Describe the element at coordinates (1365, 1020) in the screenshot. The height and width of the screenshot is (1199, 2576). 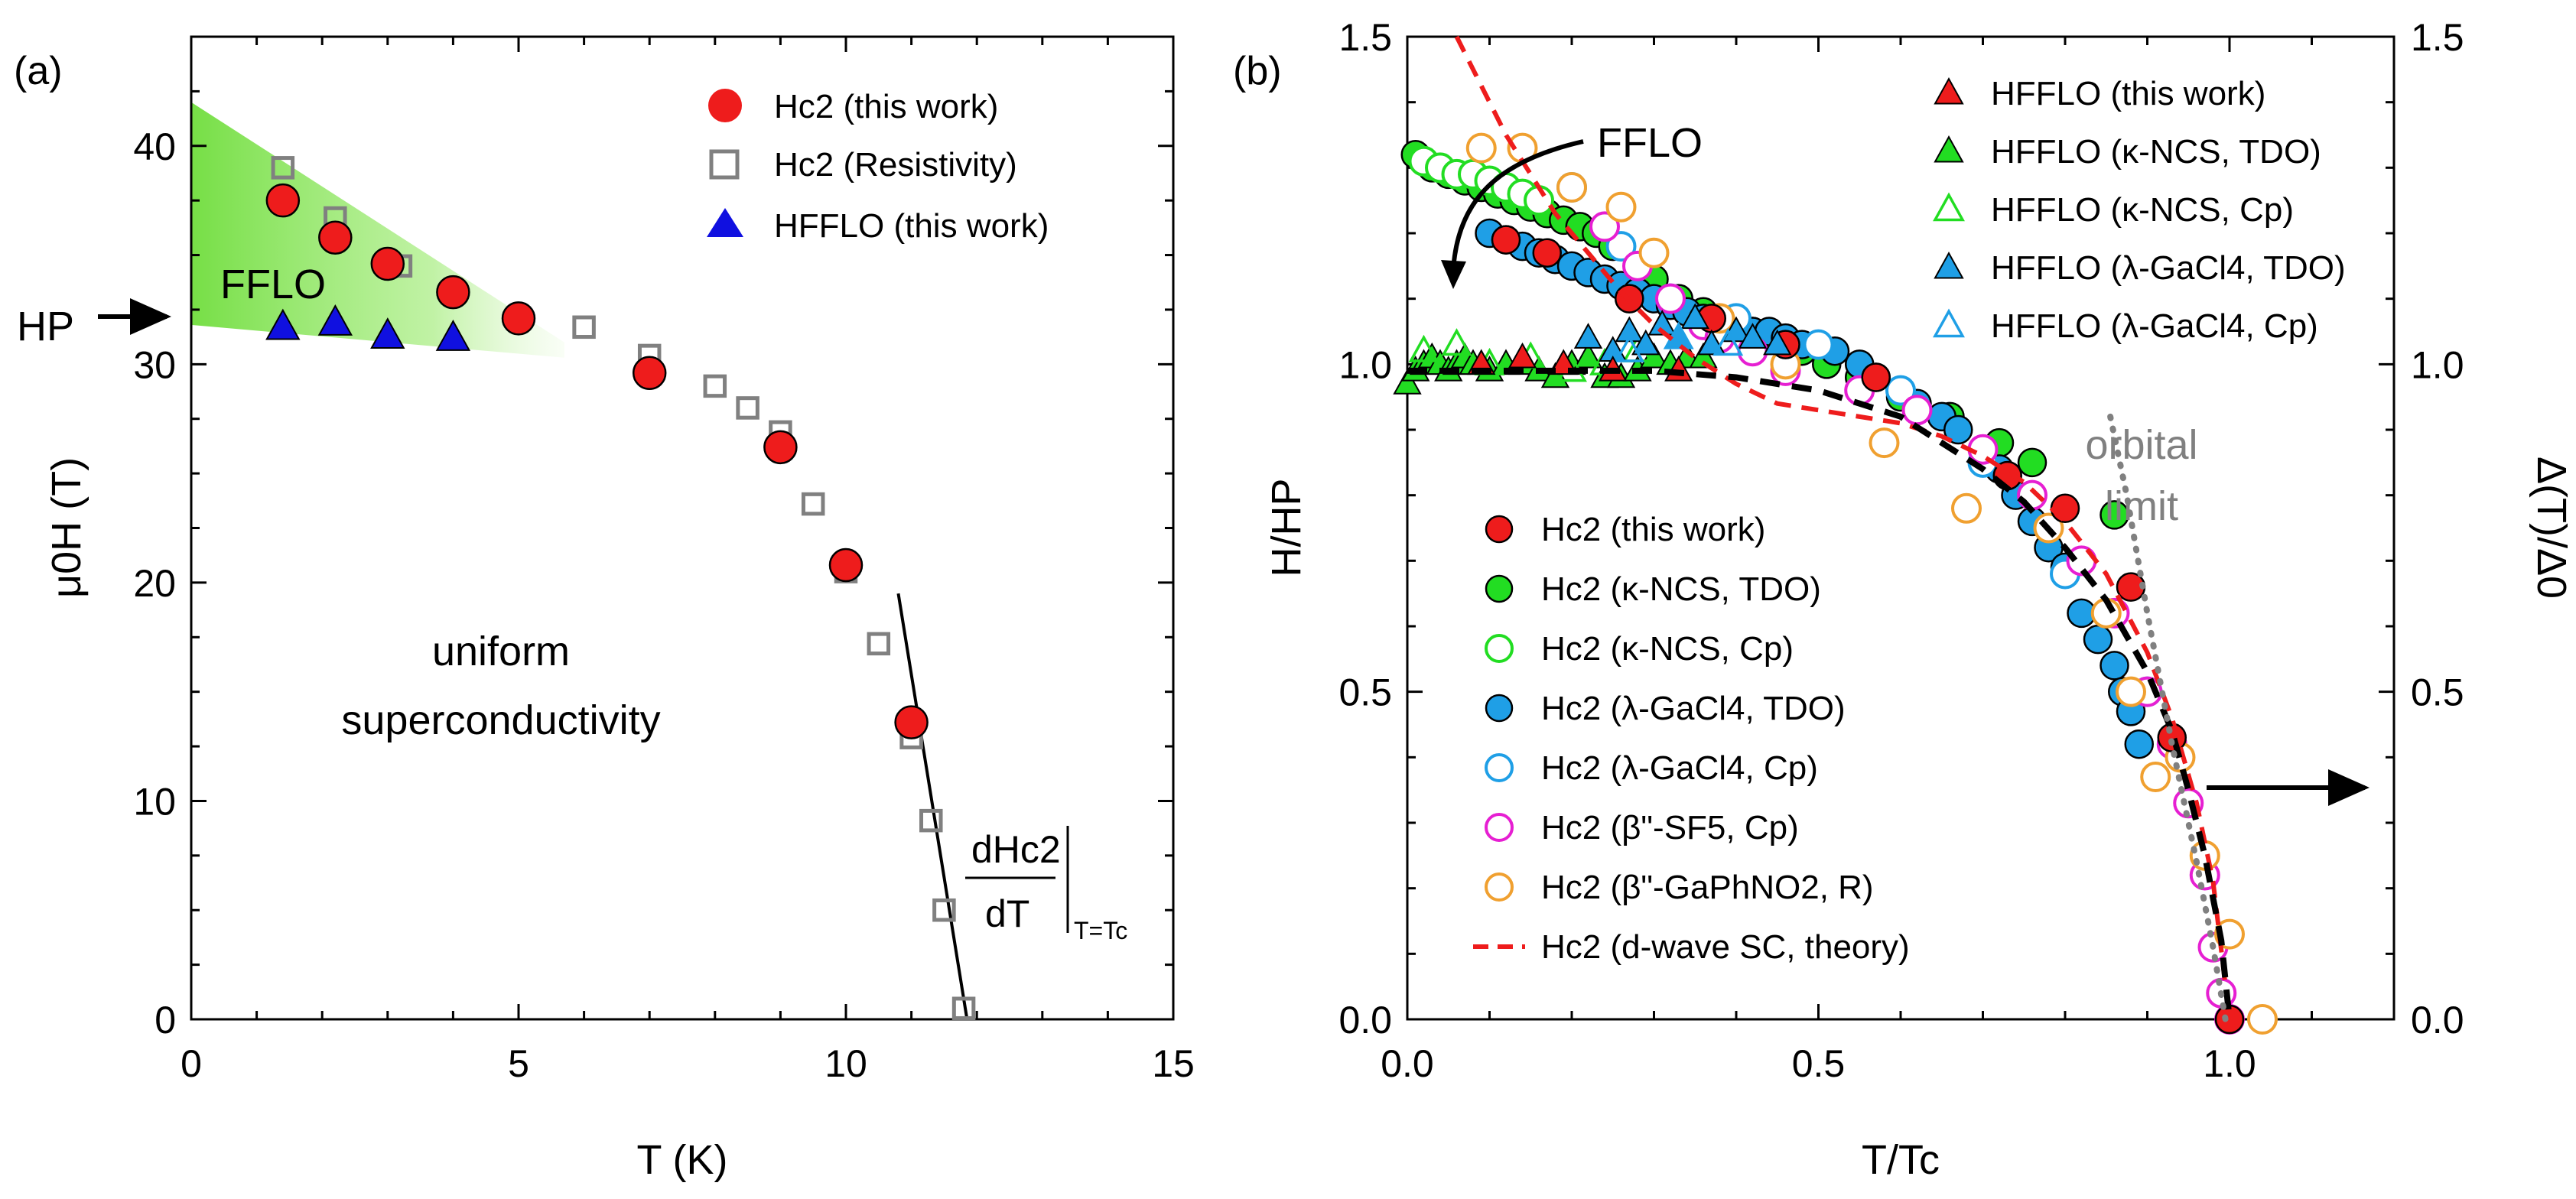
I see `b-ytick-0: 0.0` at that location.